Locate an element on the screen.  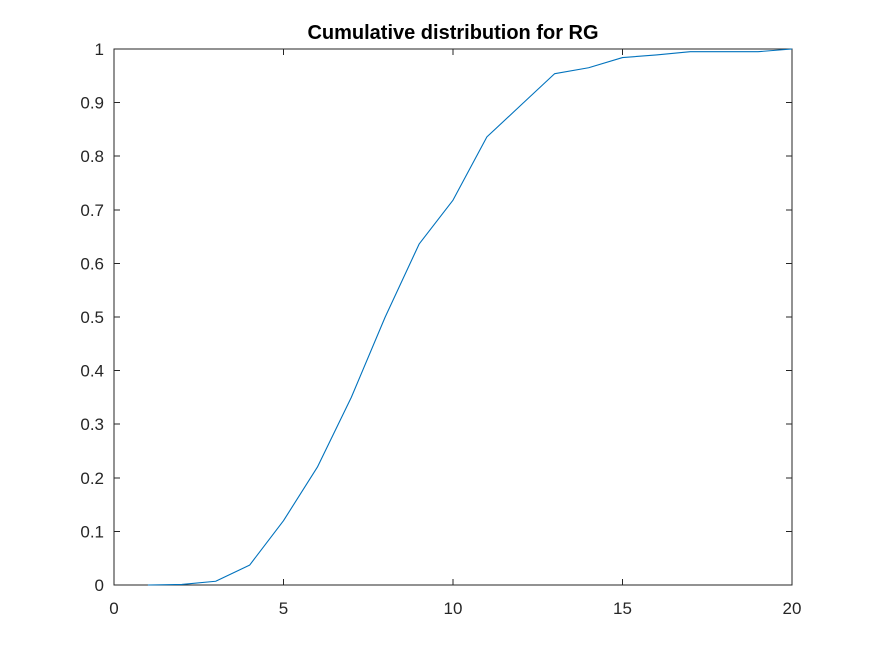
y-tick-label: 0.5 is located at coordinates (92, 317).